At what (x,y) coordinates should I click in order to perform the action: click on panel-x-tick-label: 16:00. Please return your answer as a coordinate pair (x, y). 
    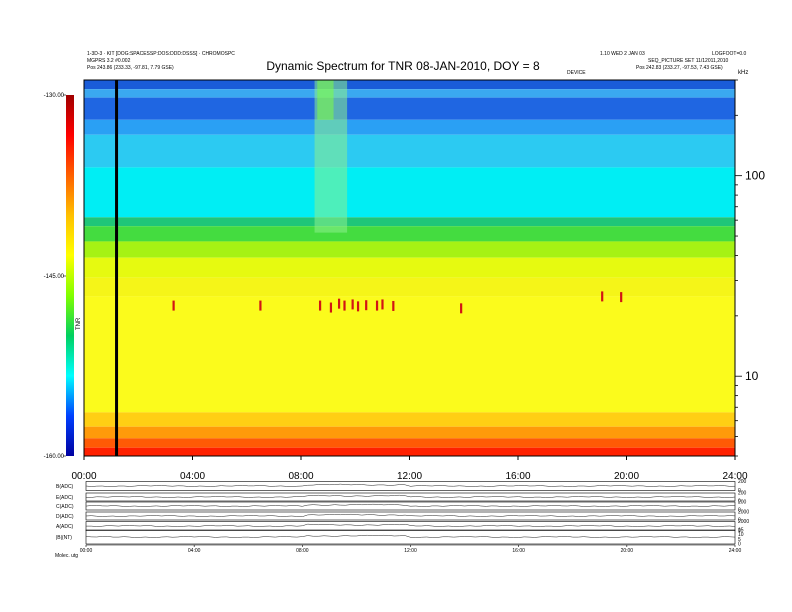
    Looking at the image, I should click on (518, 551).